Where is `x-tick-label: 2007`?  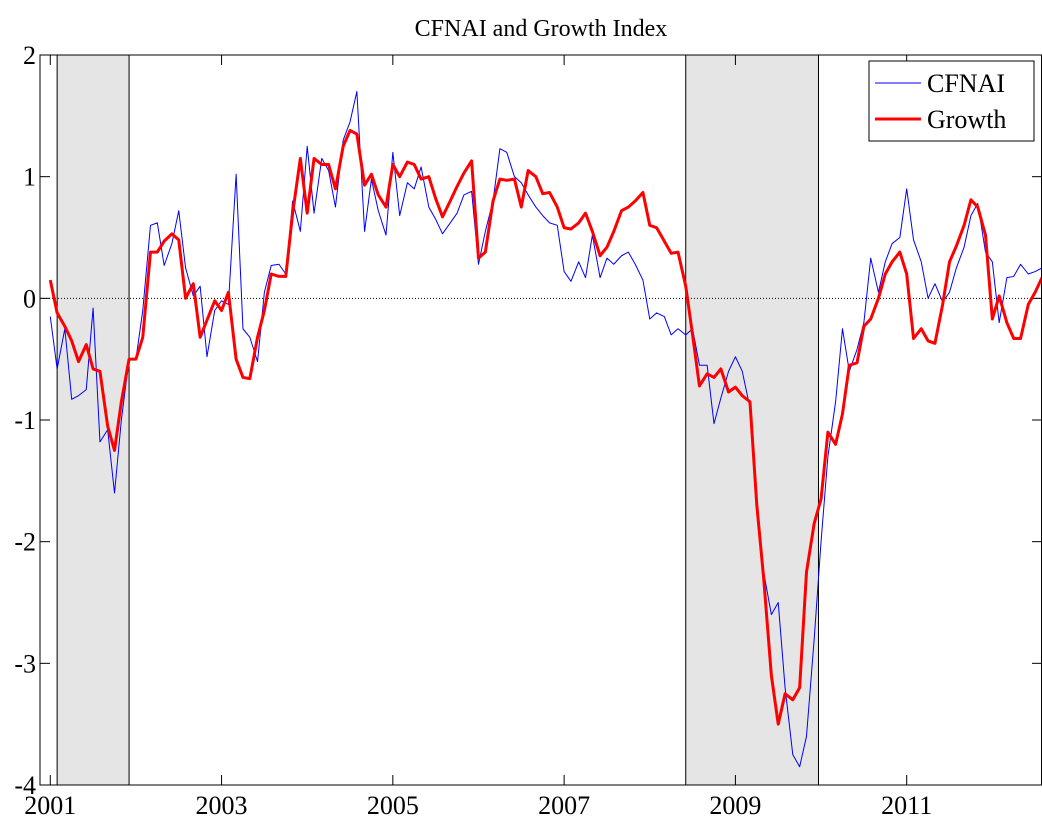
x-tick-label: 2007 is located at coordinates (564, 805).